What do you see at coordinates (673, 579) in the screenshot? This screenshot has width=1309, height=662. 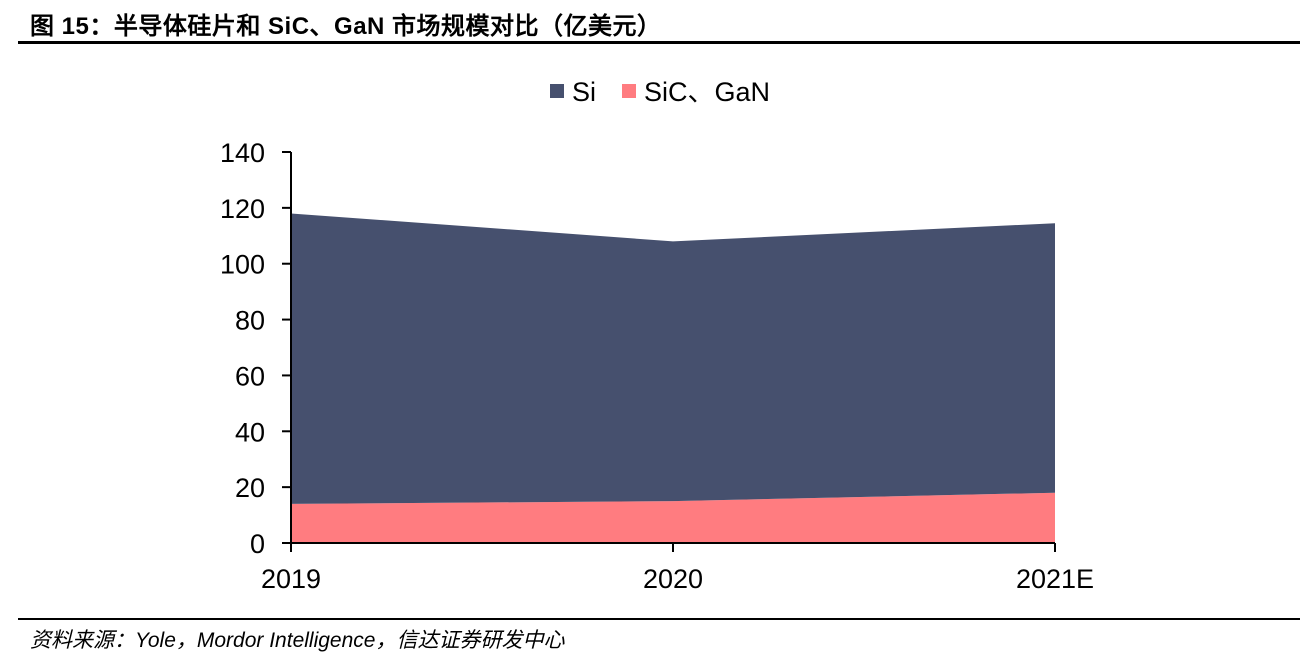 I see `x-tick-label: 2020` at bounding box center [673, 579].